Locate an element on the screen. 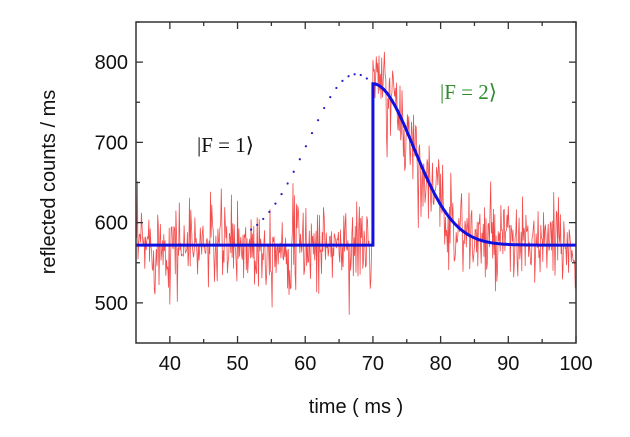 This screenshot has height=437, width=630. x-tick-labels: 40 50 60 70 80 90 100 is located at coordinates (376, 364).